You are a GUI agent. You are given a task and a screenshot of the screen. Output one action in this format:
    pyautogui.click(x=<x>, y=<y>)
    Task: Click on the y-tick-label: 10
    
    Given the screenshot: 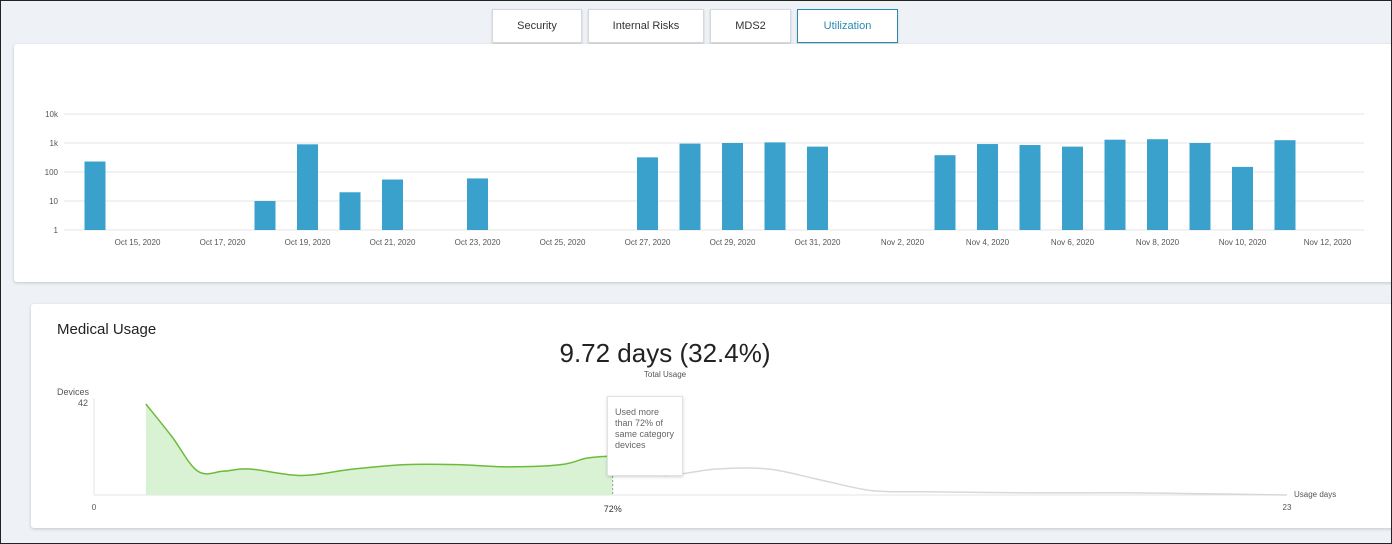 What is the action you would take?
    pyautogui.click(x=53, y=201)
    